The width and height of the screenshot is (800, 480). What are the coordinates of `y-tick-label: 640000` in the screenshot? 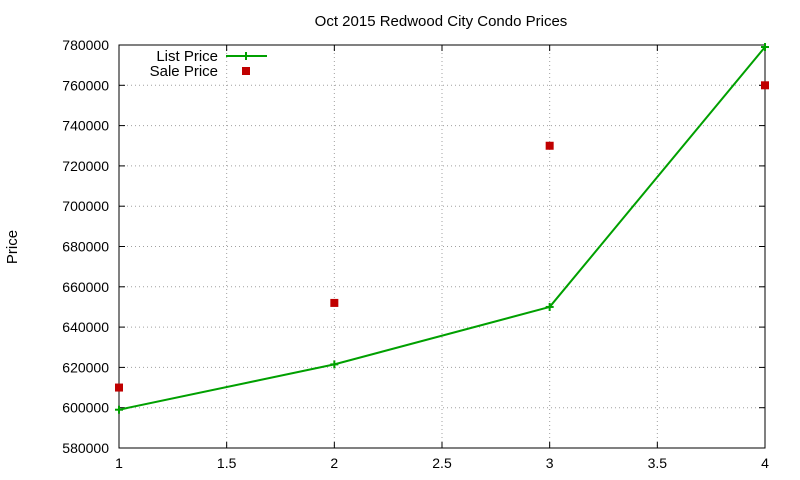 It's located at (85, 327).